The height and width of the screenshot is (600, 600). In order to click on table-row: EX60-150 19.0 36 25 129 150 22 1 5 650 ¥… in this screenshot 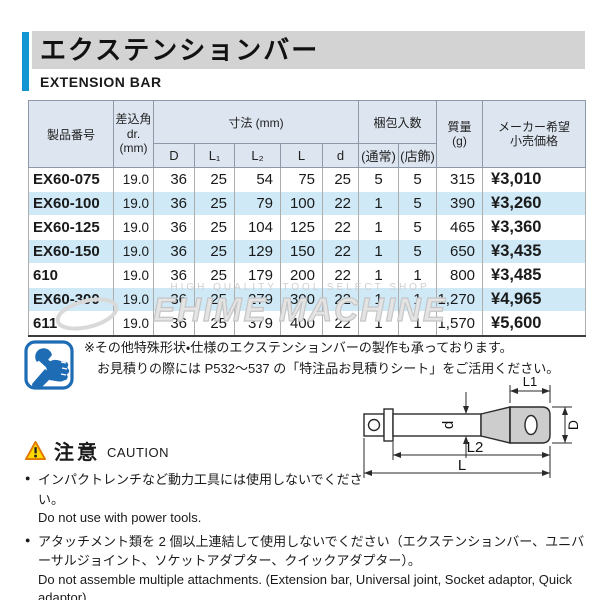, I will do `click(307, 251)`.